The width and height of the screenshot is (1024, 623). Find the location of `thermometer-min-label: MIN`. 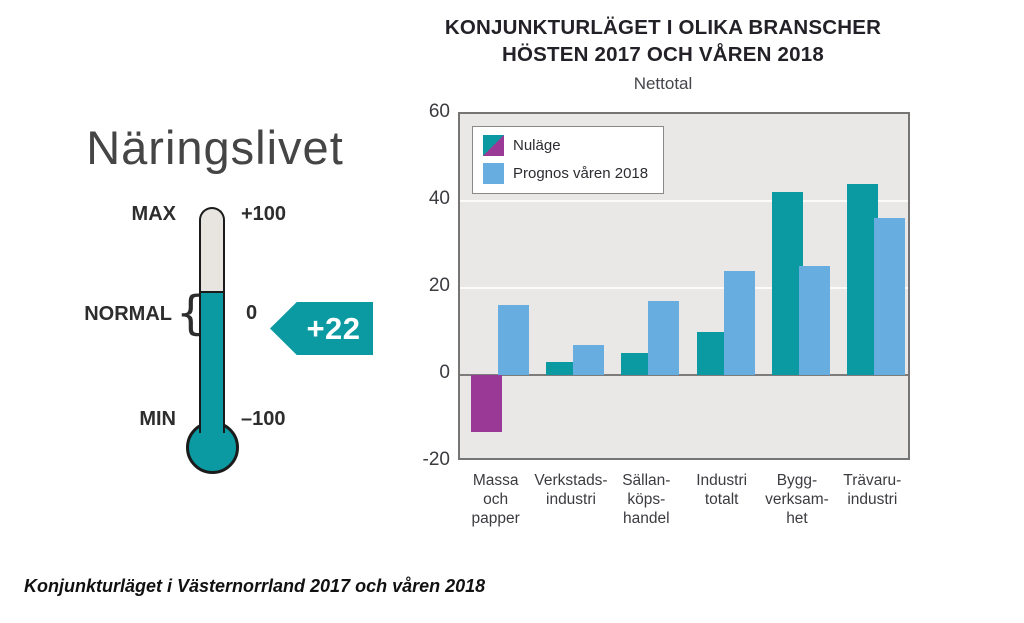

thermometer-min-label: MIN is located at coordinates (157, 419).